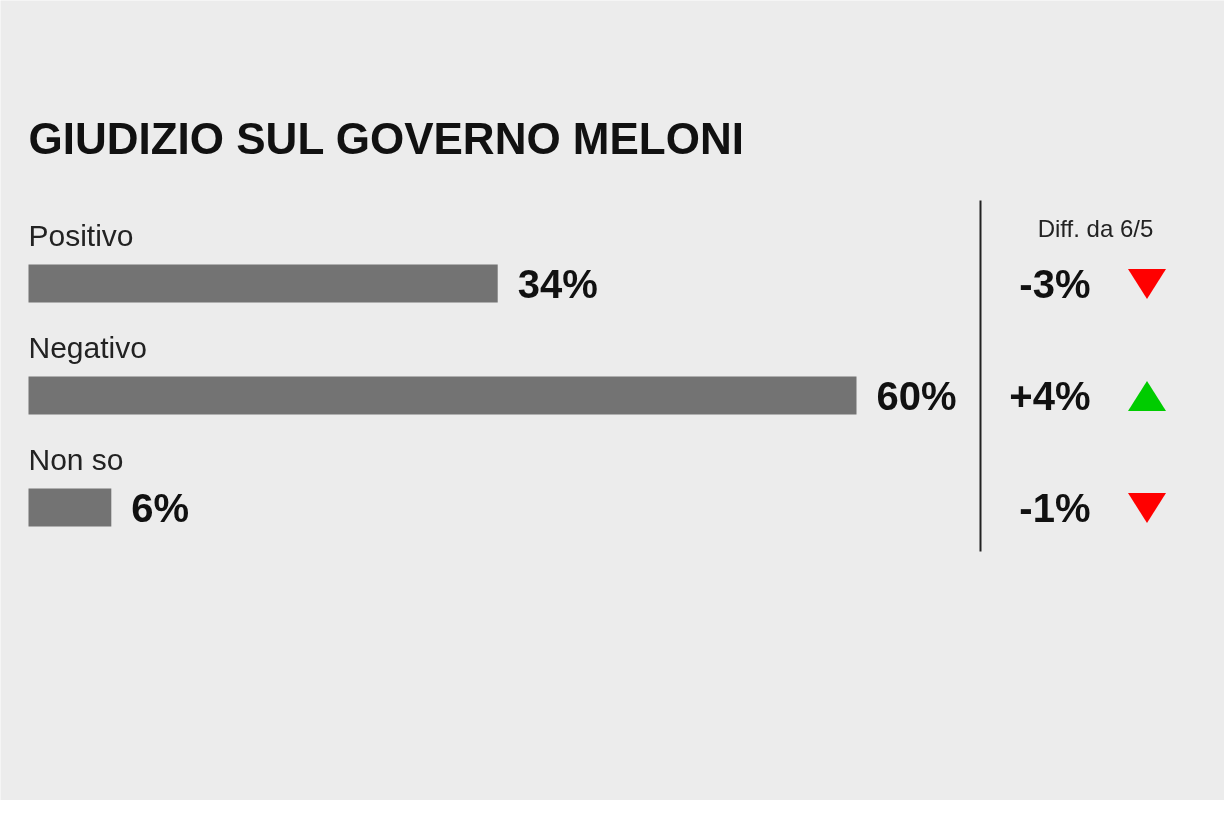 The image size is (1224, 821). Describe the element at coordinates (81, 235) in the screenshot. I see `y-tick-label: Positivo` at that location.